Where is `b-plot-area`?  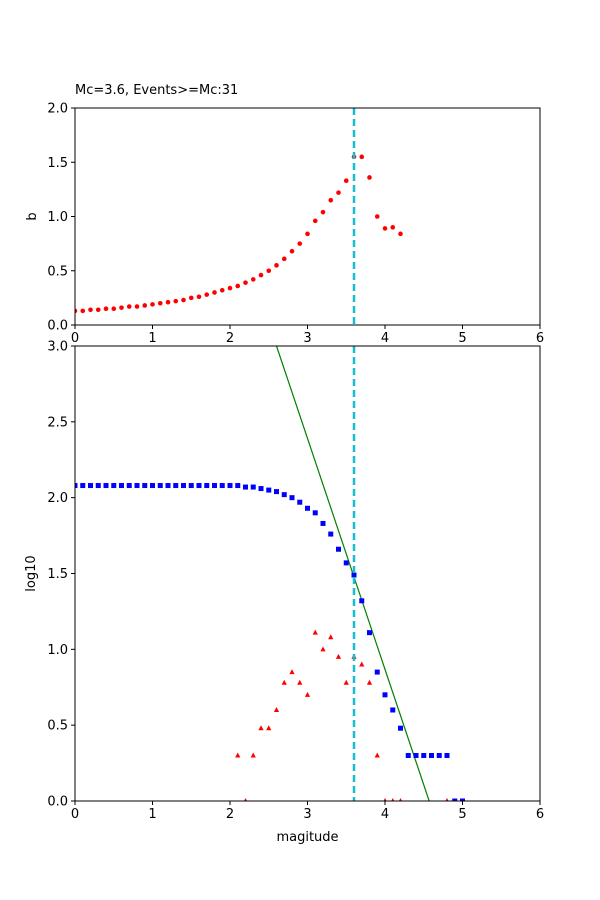 b-plot-area is located at coordinates (239, 216).